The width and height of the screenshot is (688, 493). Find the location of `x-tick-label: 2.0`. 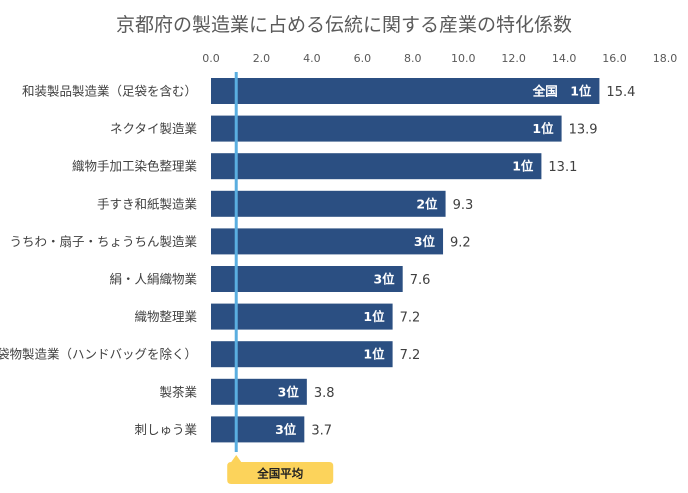

x-tick-label: 2.0 is located at coordinates (262, 58).